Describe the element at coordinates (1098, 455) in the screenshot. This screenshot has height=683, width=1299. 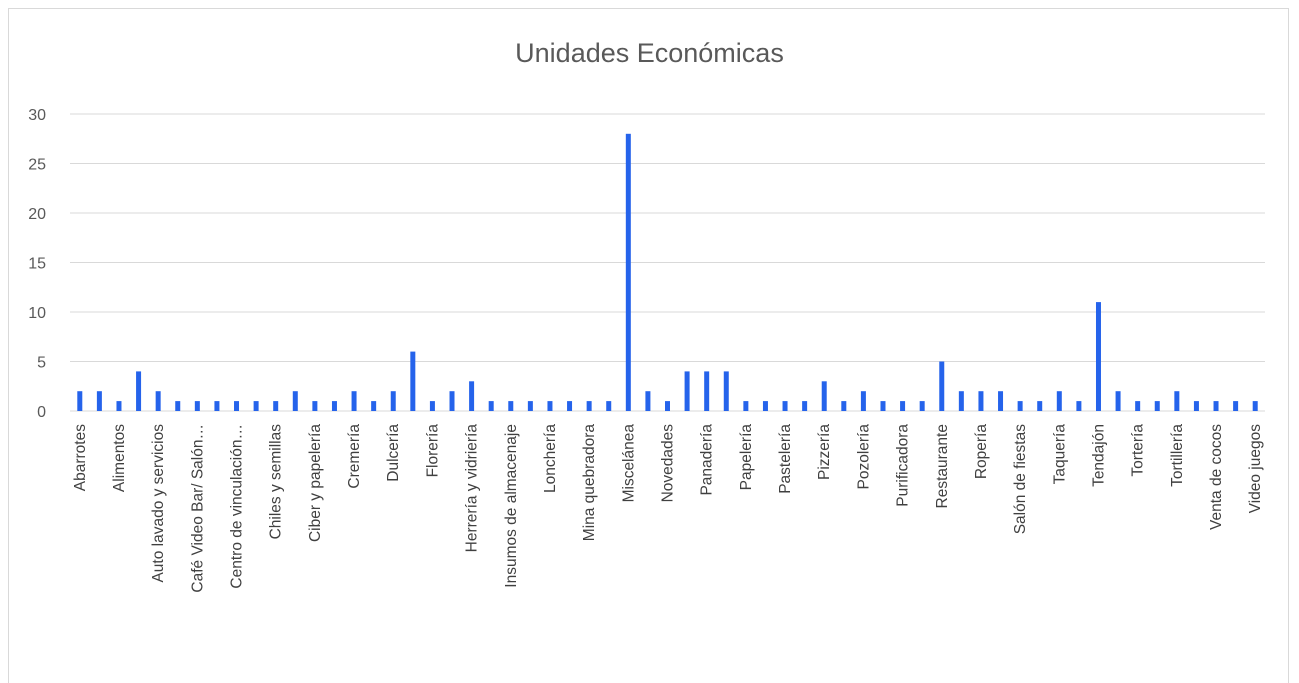
I see `x-tick-label: Tendajón` at that location.